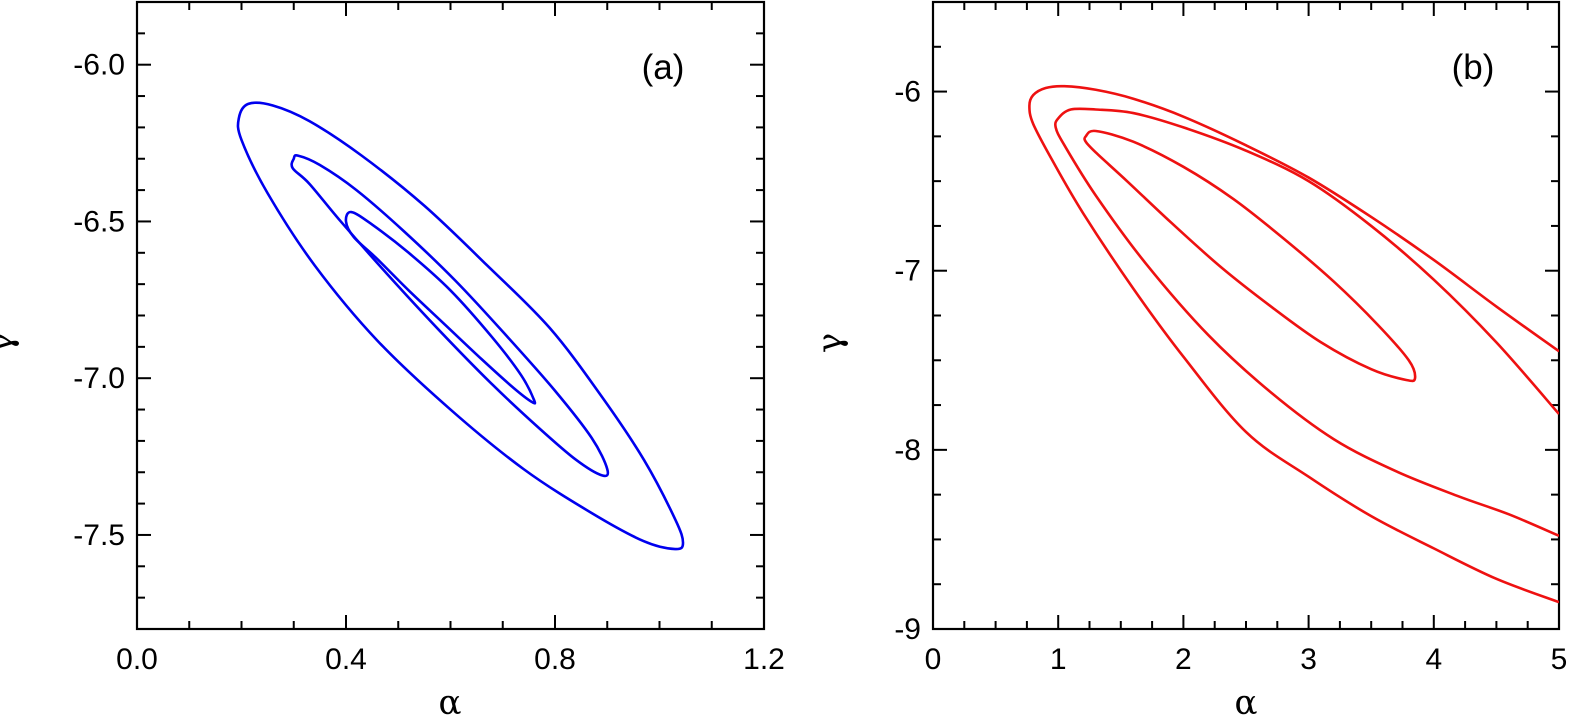 This screenshot has width=1570, height=717. What do you see at coordinates (907, 271) in the screenshot?
I see `y-tick-label: -7` at bounding box center [907, 271].